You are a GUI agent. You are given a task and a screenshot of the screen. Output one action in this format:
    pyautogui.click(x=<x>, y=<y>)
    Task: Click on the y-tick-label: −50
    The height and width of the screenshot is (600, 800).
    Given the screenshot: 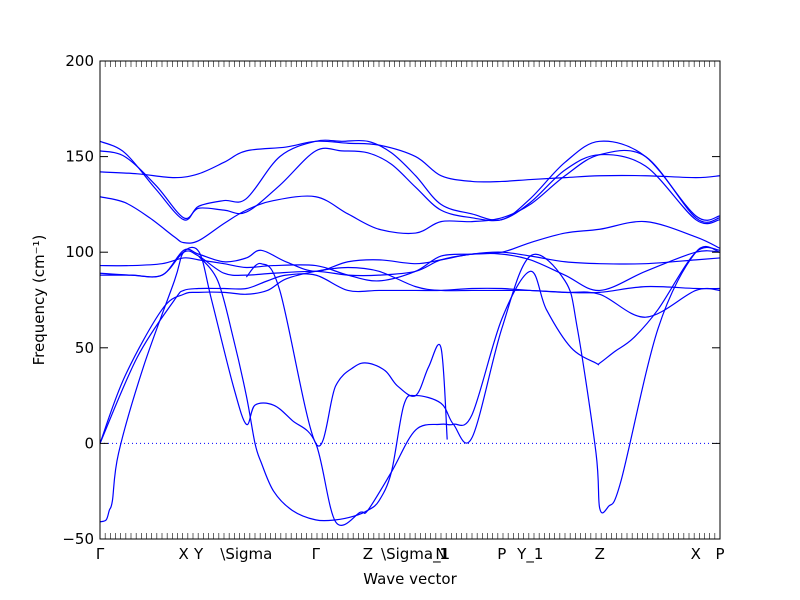 What is the action you would take?
    pyautogui.click(x=78, y=539)
    